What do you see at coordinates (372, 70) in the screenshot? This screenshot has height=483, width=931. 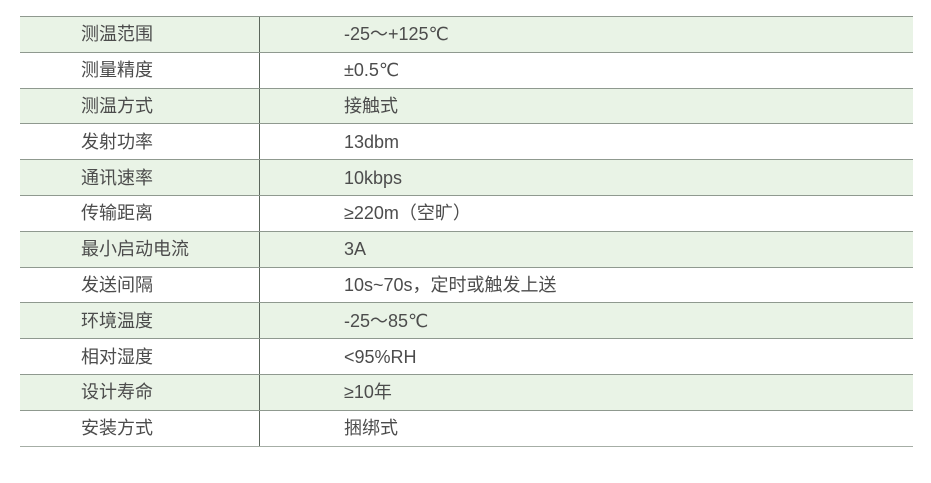 I see `spec-value: ±0.5℃` at bounding box center [372, 70].